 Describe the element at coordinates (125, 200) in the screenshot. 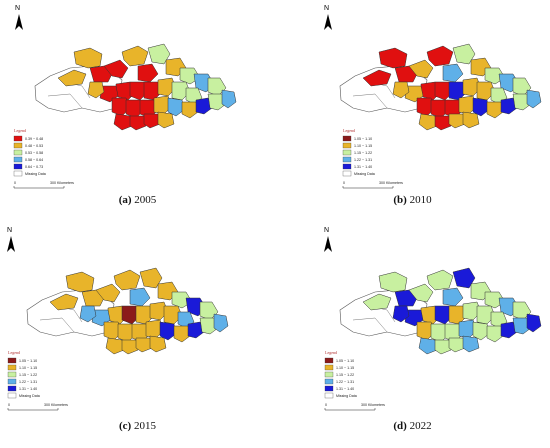

I see `panel-letter: (a)` at that location.